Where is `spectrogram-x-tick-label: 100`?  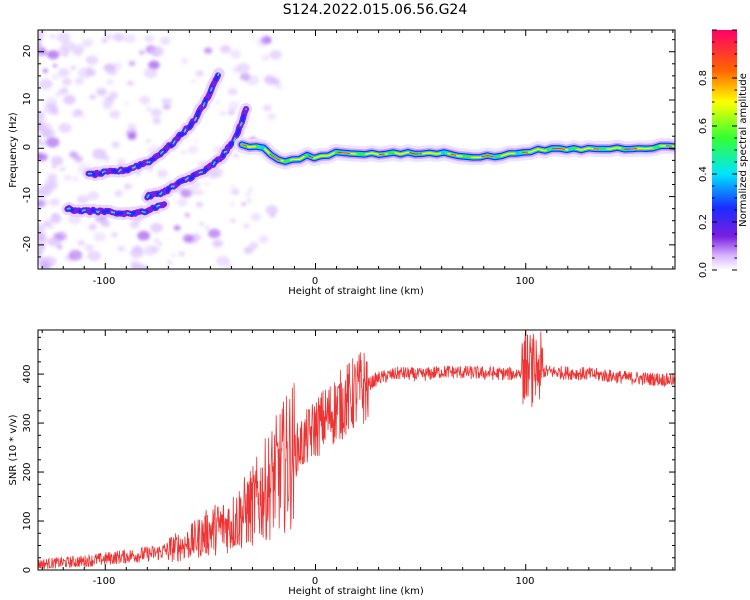 spectrogram-x-tick-label: 100 is located at coordinates (524, 281).